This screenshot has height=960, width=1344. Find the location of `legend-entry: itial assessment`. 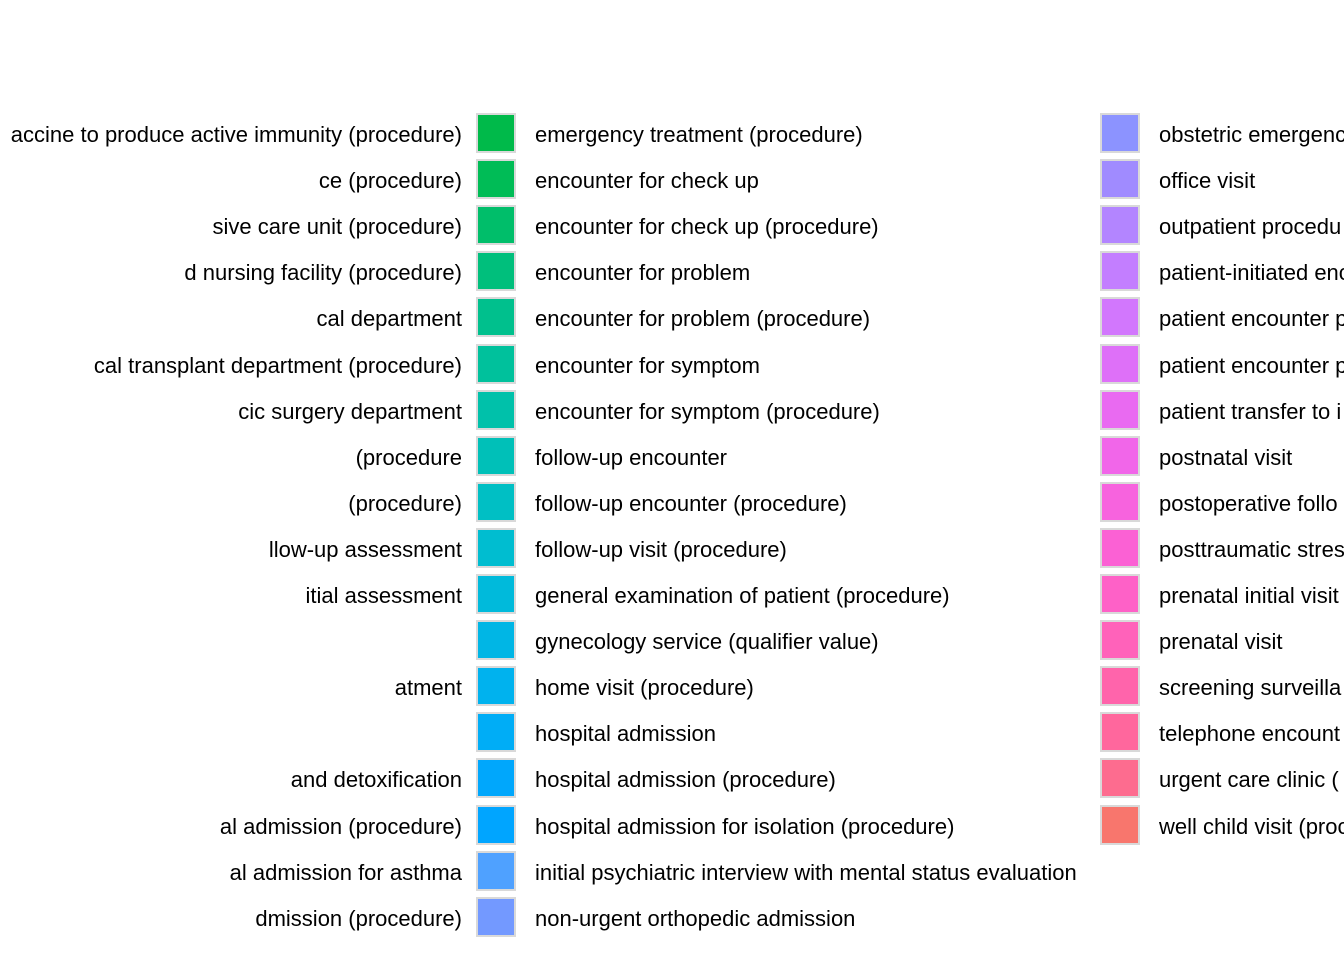

legend-entry: itial assessment is located at coordinates (231, 596).